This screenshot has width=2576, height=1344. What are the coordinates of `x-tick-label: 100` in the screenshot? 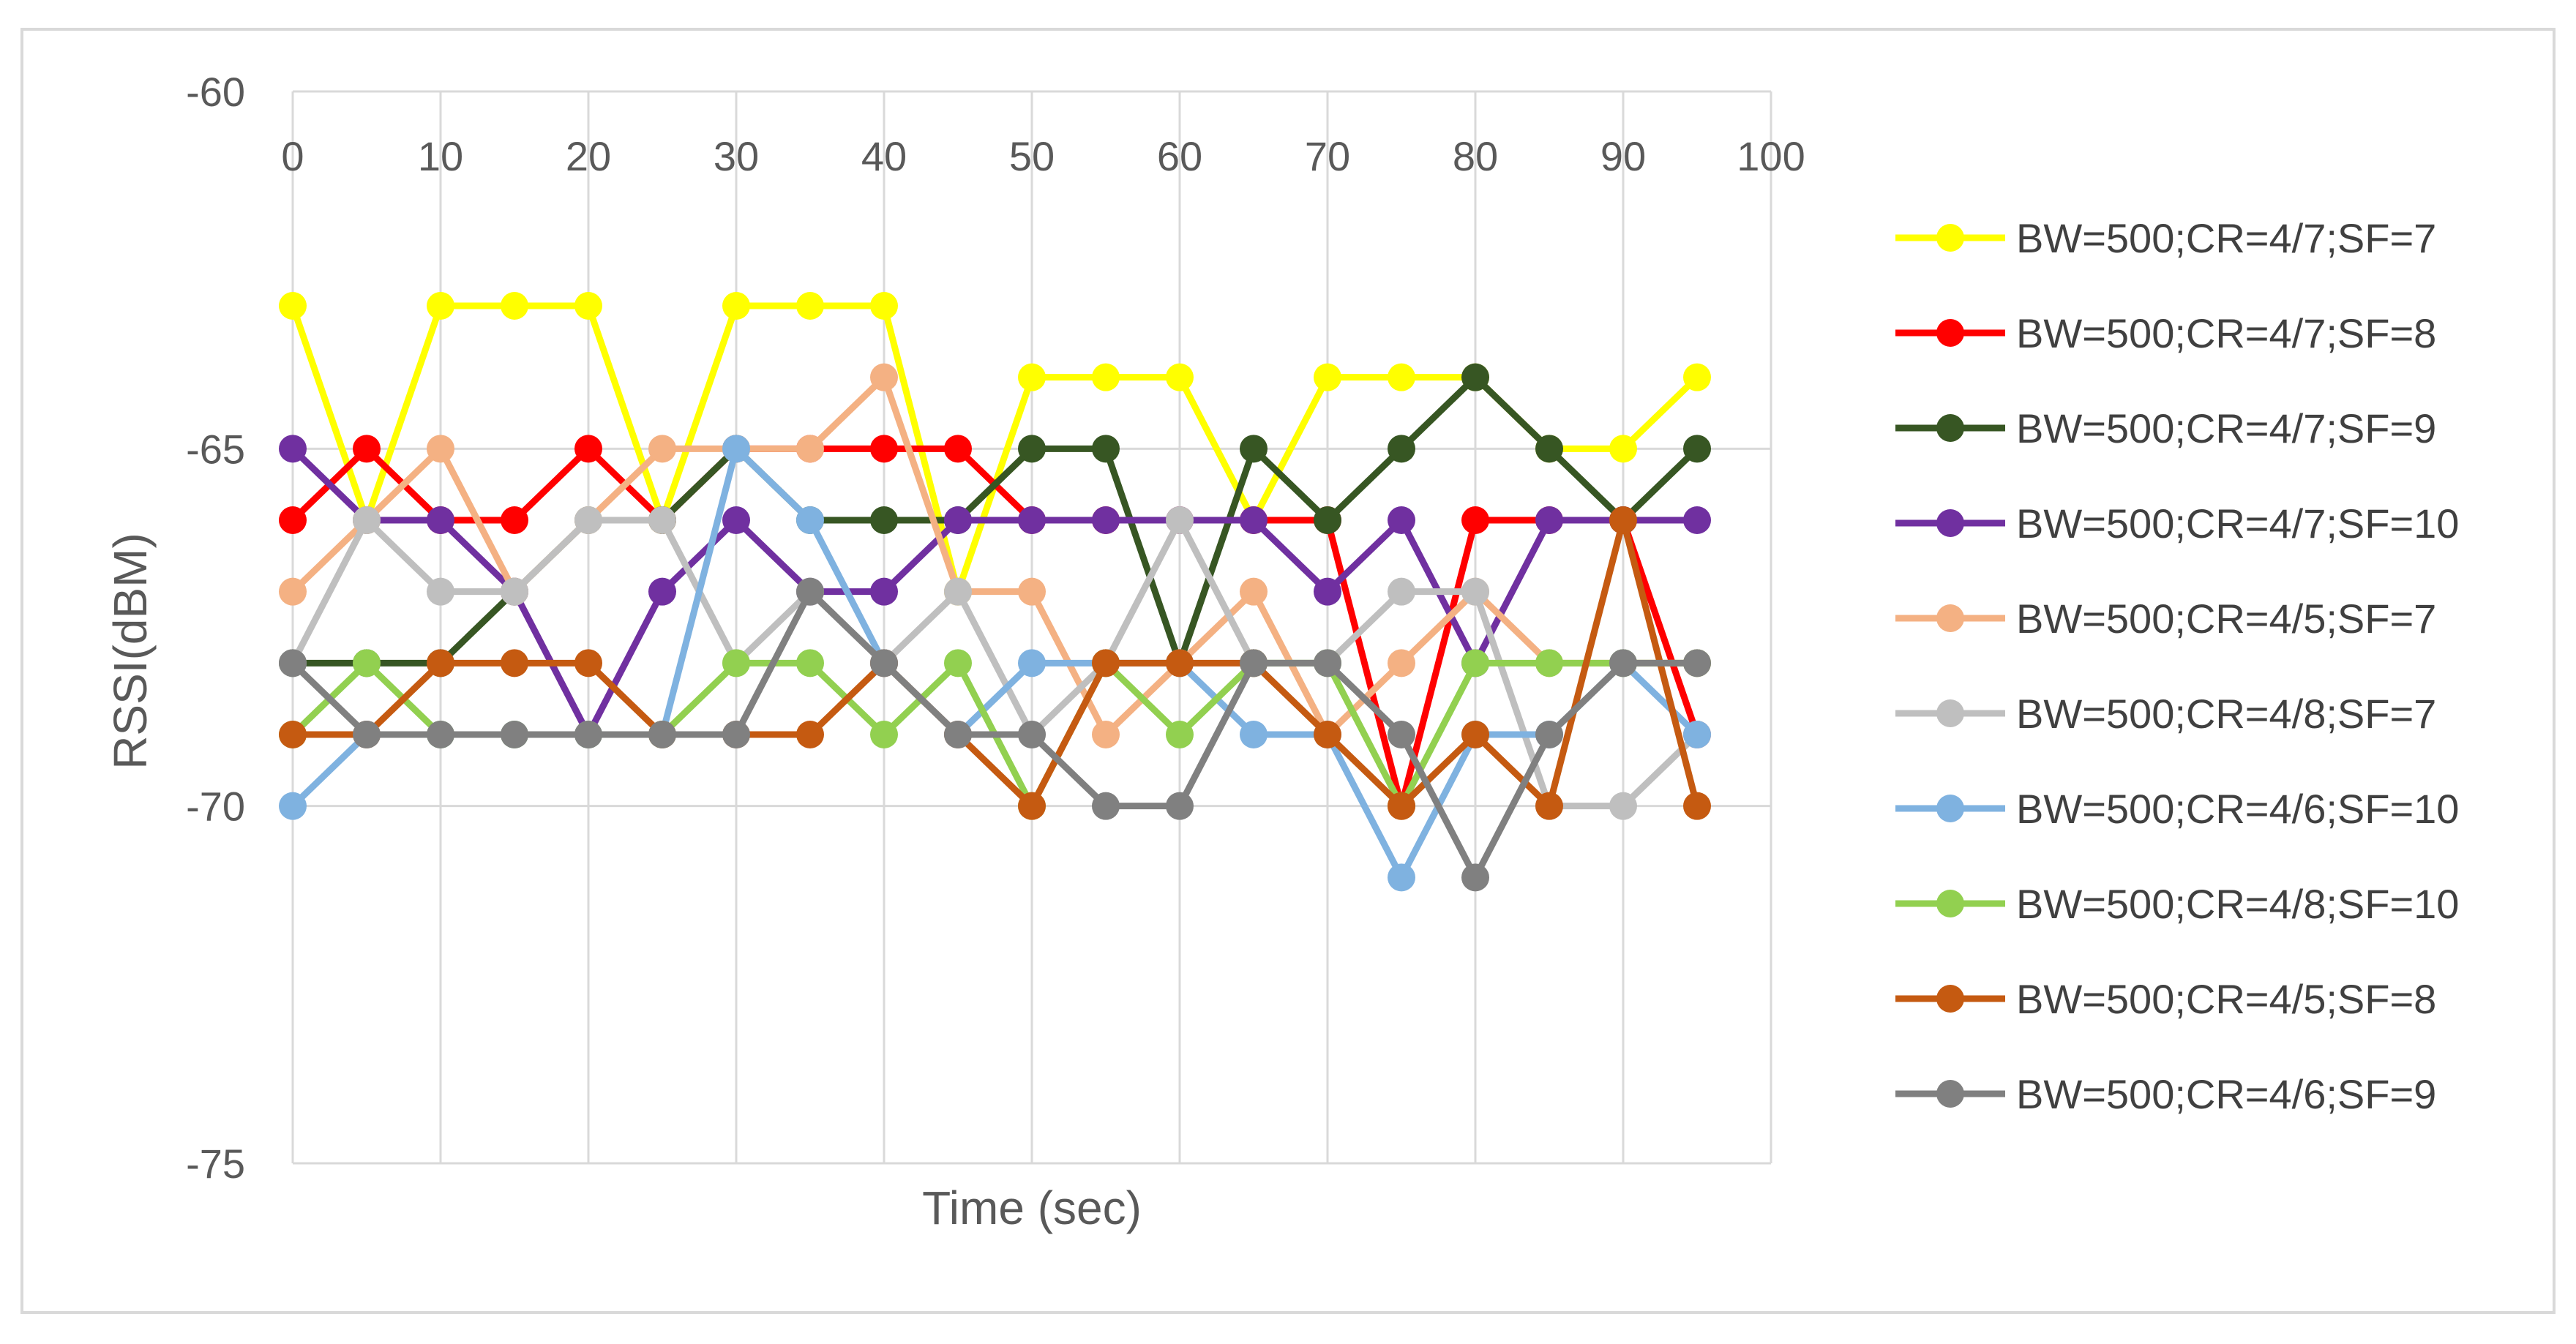 It's located at (1771, 156).